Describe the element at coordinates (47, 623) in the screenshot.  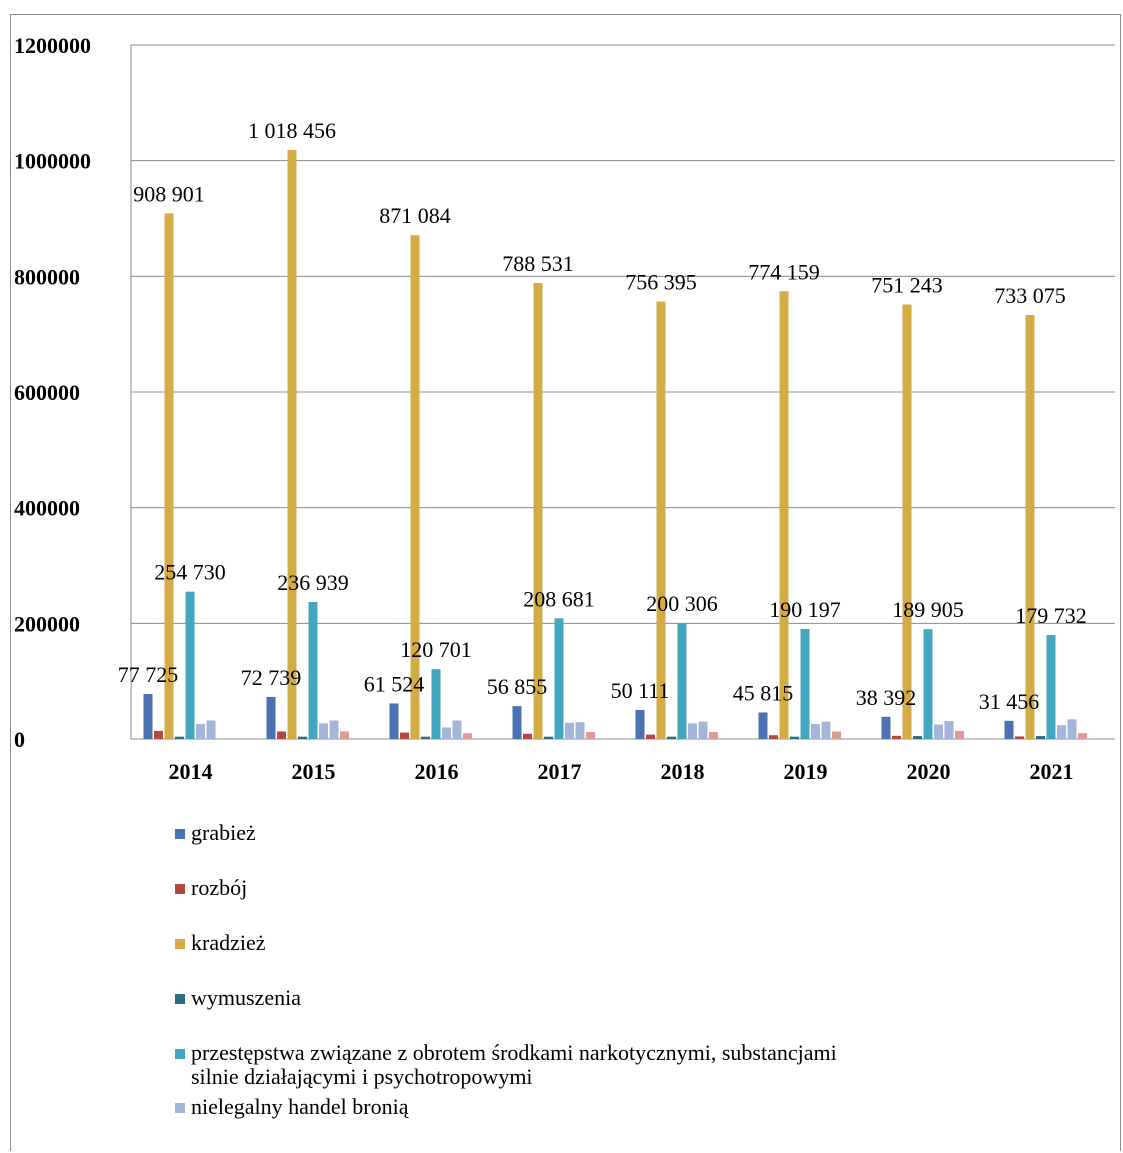
I see `y-tick-label: 200000` at that location.